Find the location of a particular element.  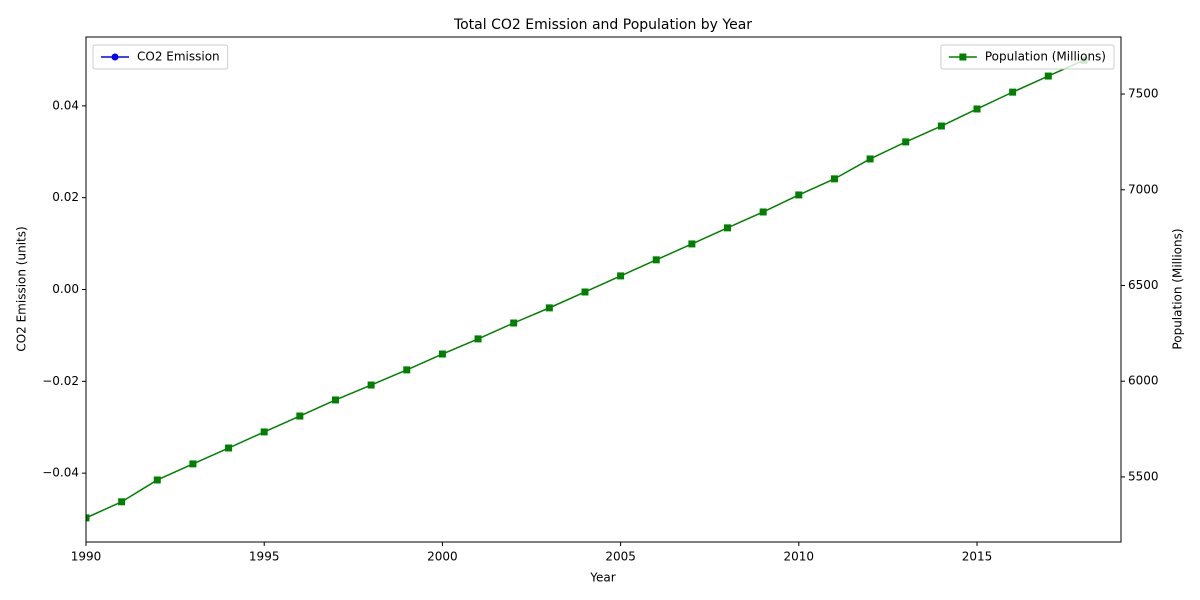

y2-tick-label: 5500 is located at coordinates (1143, 476).